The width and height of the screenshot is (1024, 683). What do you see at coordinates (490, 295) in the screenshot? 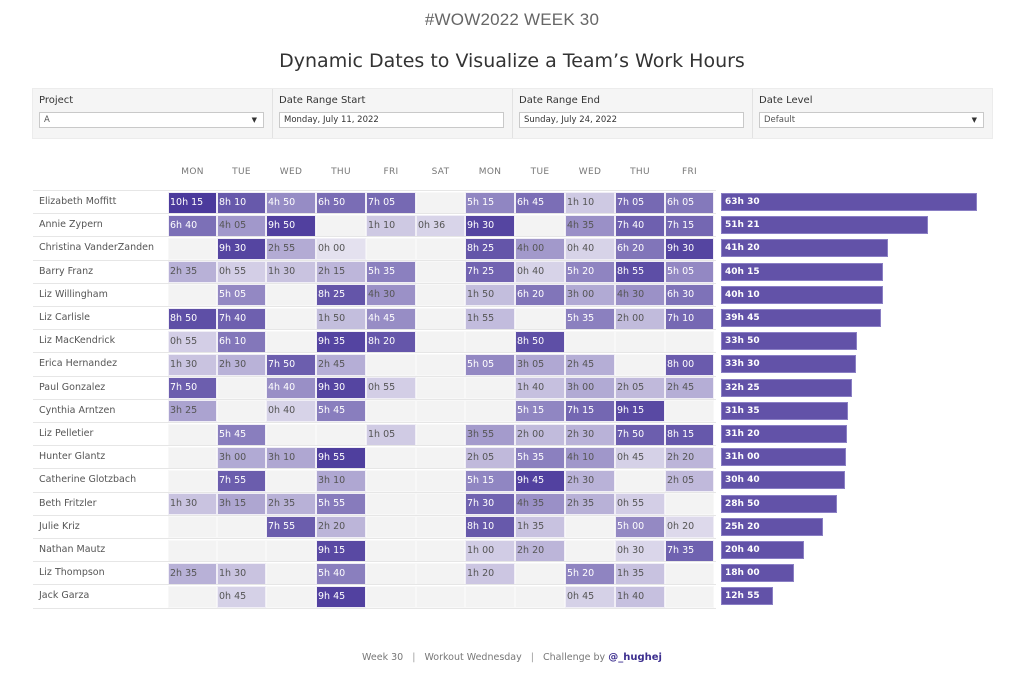
I see `heatmap-cell: 1h 50` at bounding box center [490, 295].